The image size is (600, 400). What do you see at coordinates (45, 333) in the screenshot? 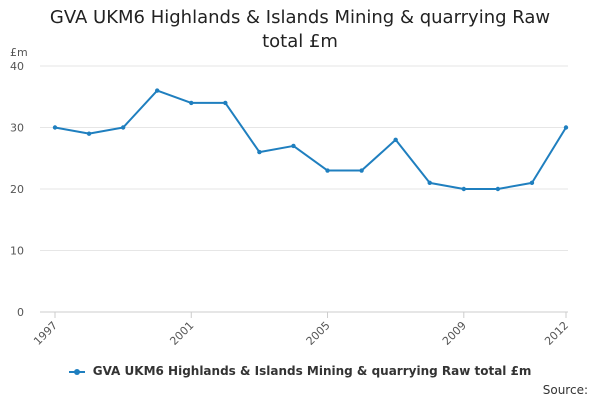
I see `x-tick-label: 1997` at bounding box center [45, 333].